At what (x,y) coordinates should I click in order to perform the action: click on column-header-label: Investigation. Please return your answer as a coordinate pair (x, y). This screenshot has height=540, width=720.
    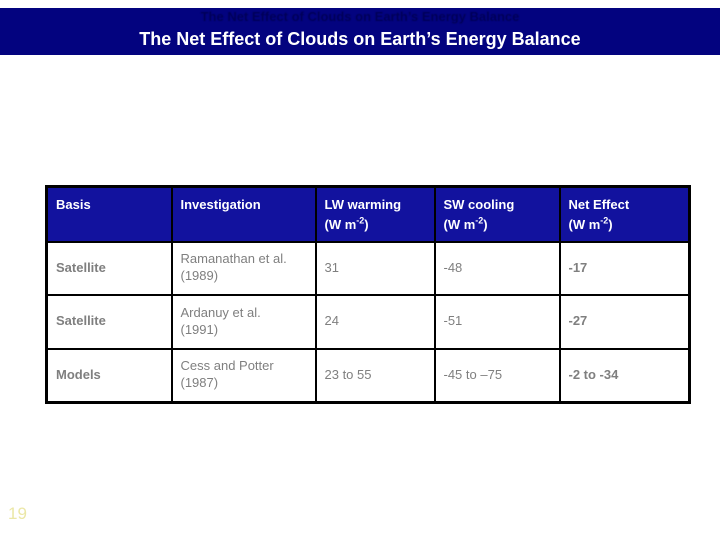
    Looking at the image, I should click on (220, 204).